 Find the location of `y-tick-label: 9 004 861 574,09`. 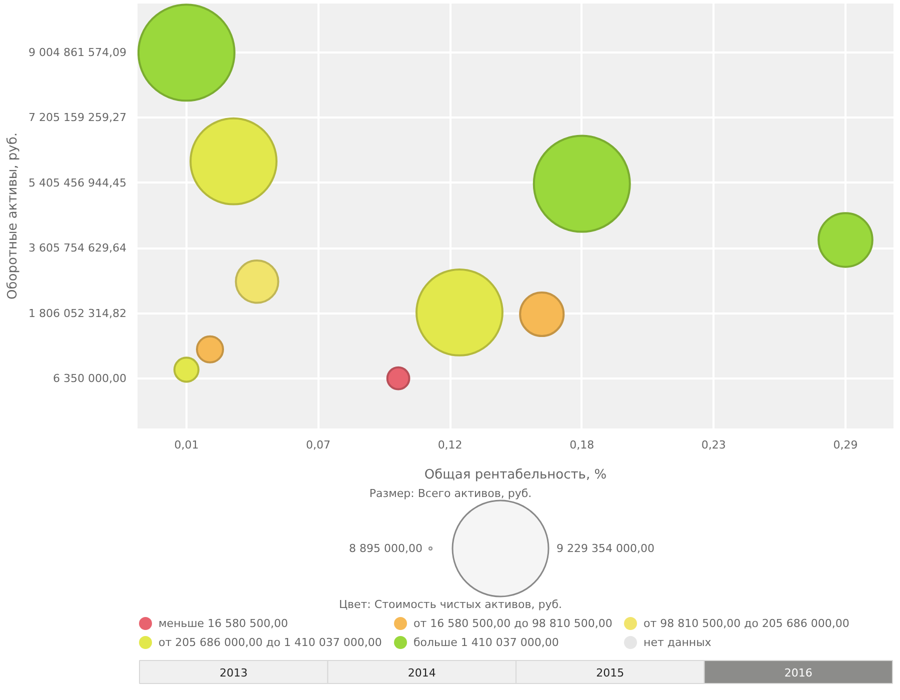

y-tick-label: 9 004 861 574,09 is located at coordinates (77, 52).